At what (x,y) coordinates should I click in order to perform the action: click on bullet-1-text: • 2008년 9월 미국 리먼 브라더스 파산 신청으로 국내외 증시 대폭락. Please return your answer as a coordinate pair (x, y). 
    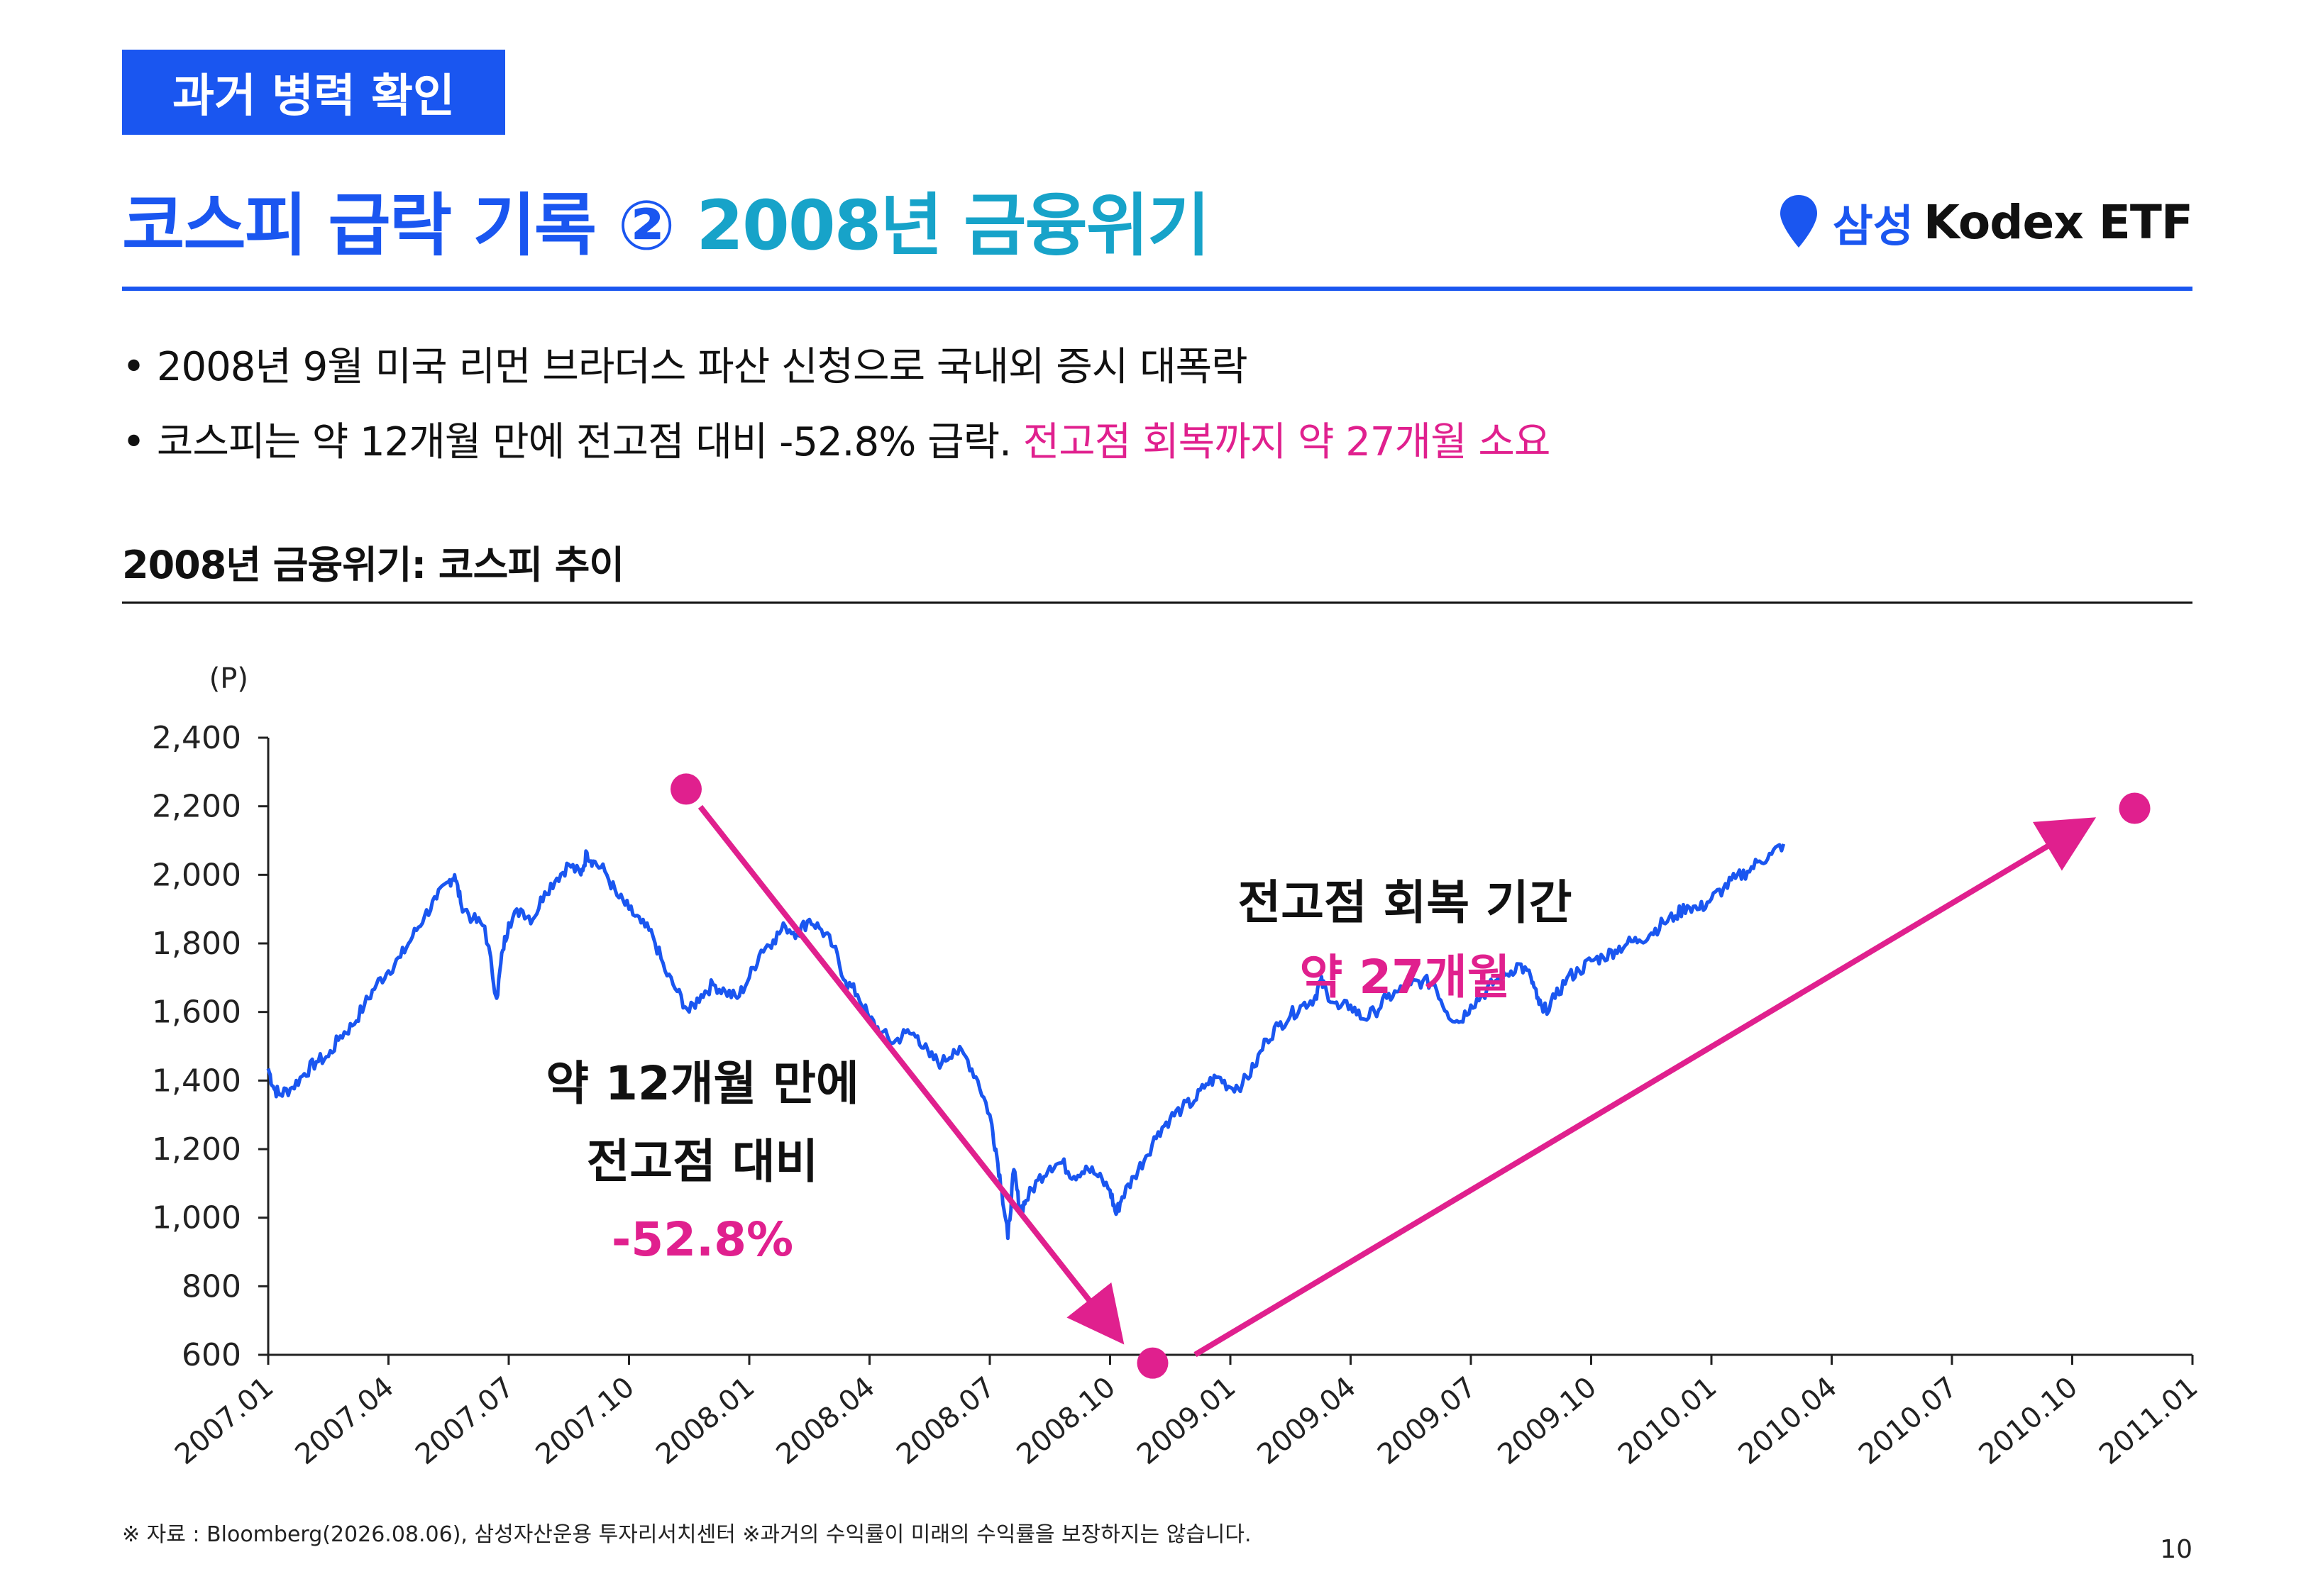
    Looking at the image, I should click on (685, 367).